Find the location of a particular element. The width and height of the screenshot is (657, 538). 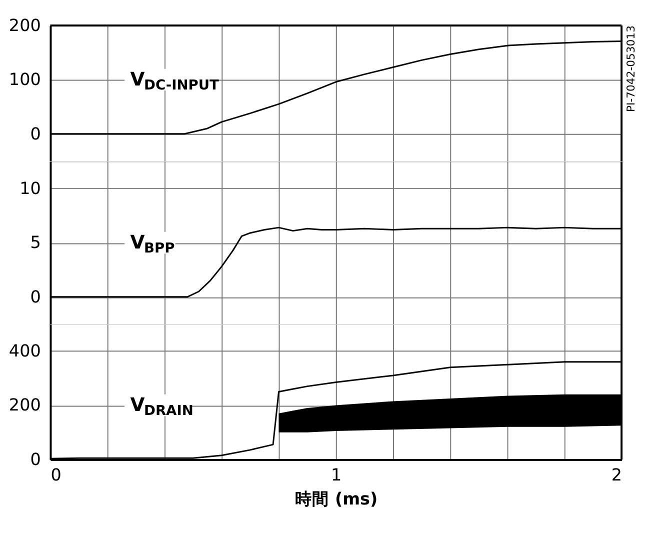

y-tick-label: 5 is located at coordinates (35, 242).